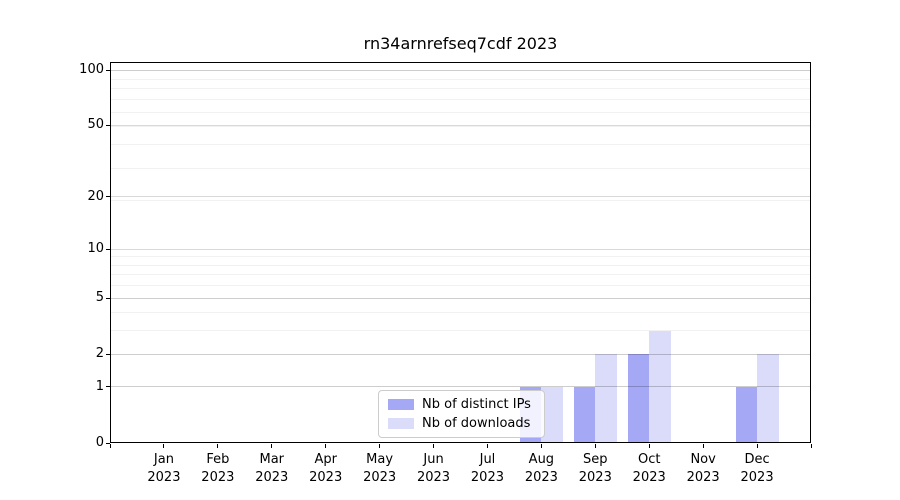 This screenshot has width=900, height=500. I want to click on x-tick-month: Nov, so click(703, 459).